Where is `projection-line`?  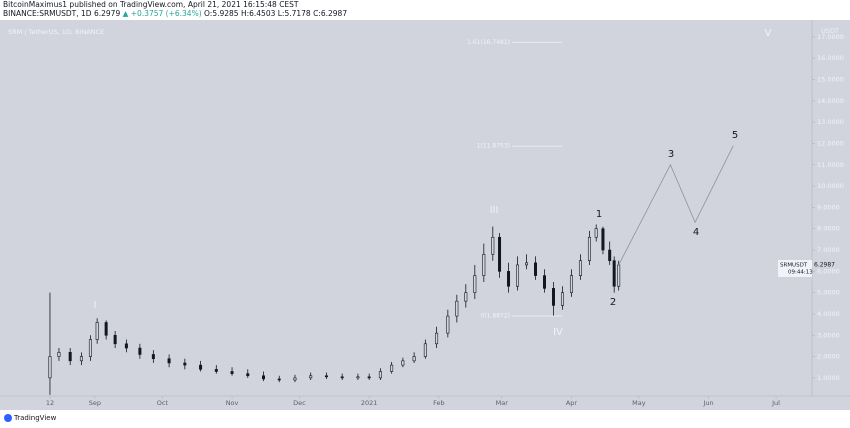 projection-line is located at coordinates (676, 205).